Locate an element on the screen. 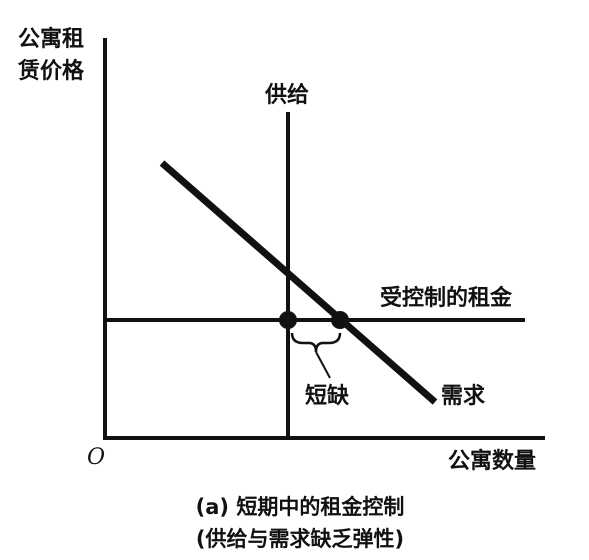  shortage-brace is located at coordinates (316, 342).